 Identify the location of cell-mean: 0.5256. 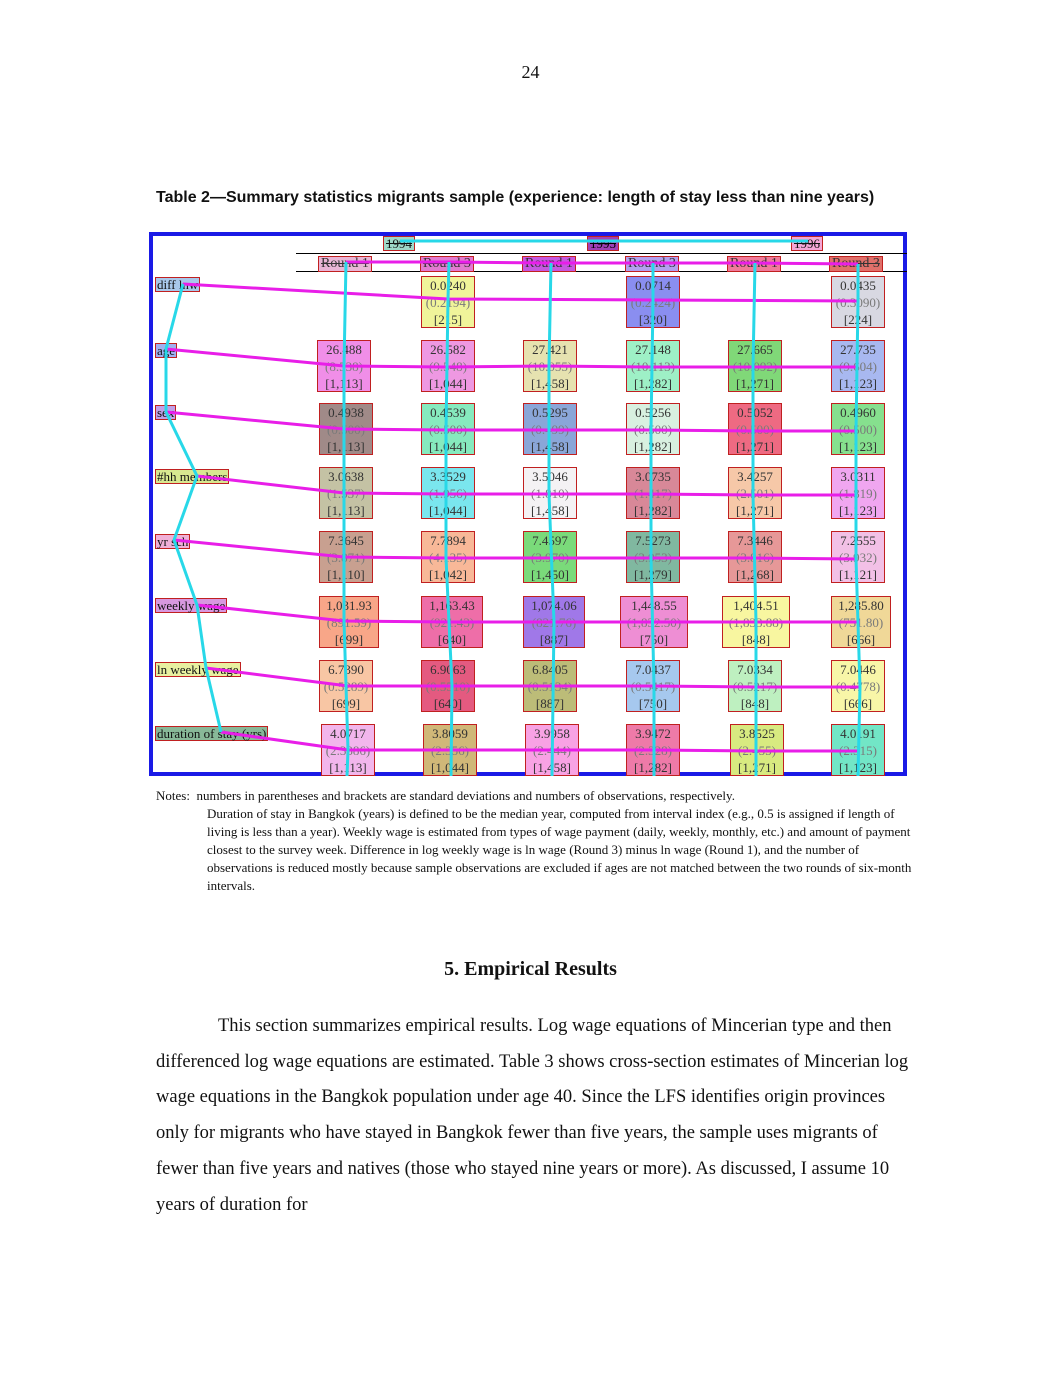
(653, 412).